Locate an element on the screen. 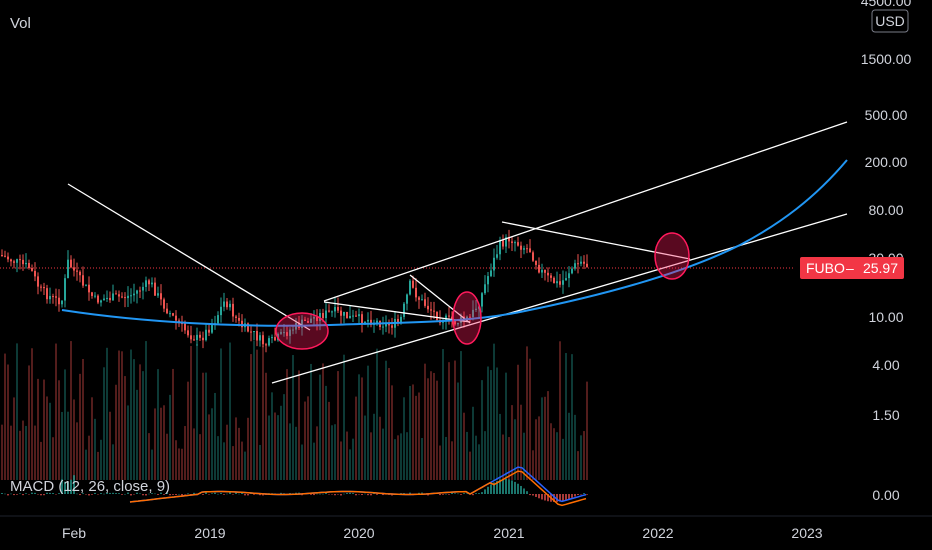 This screenshot has width=932, height=550. y-tick: 0.00 is located at coordinates (885, 495).